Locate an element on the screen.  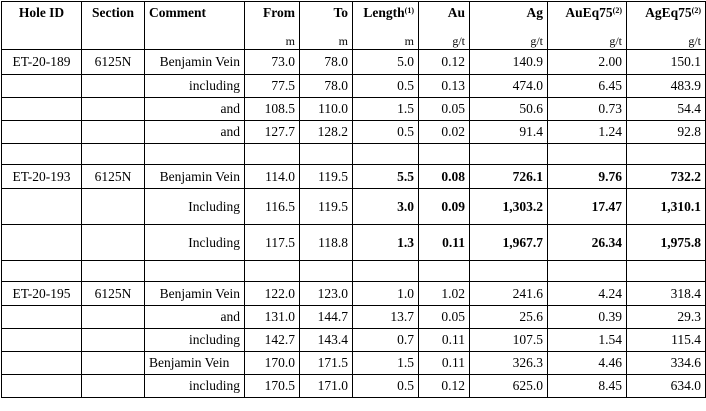
cell-aueq: 6.45 is located at coordinates (587, 86).